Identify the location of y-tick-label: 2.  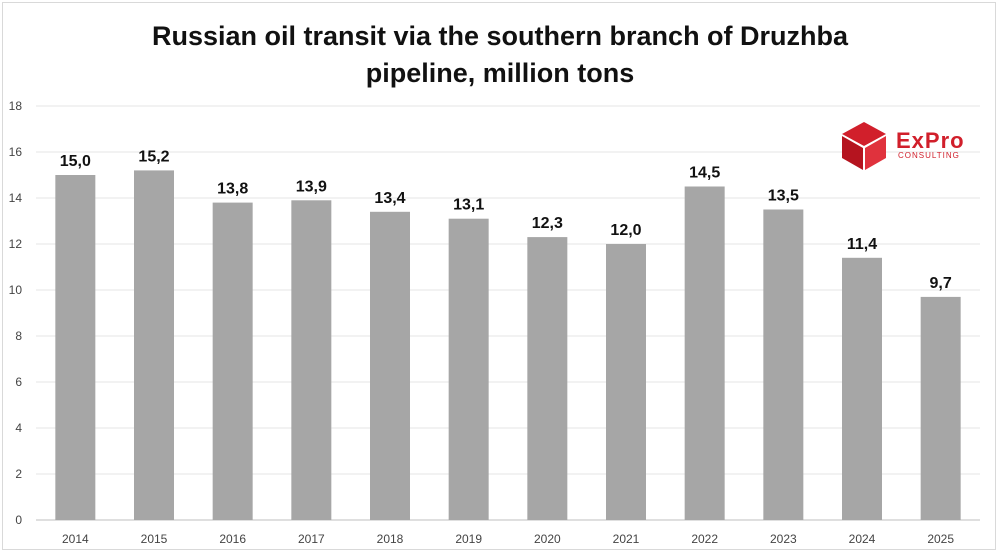
(18, 474).